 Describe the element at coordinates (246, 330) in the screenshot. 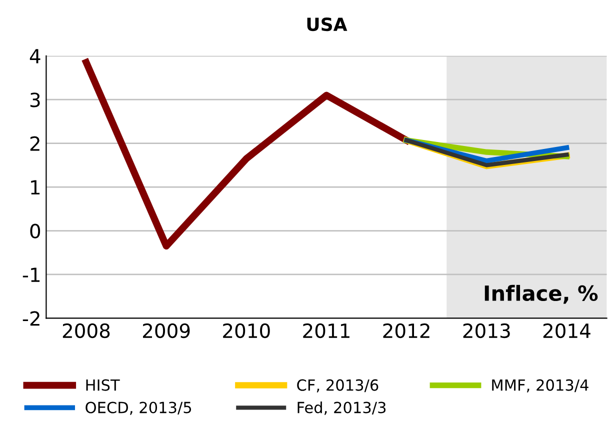

I see `x-tick-label: 2010` at that location.